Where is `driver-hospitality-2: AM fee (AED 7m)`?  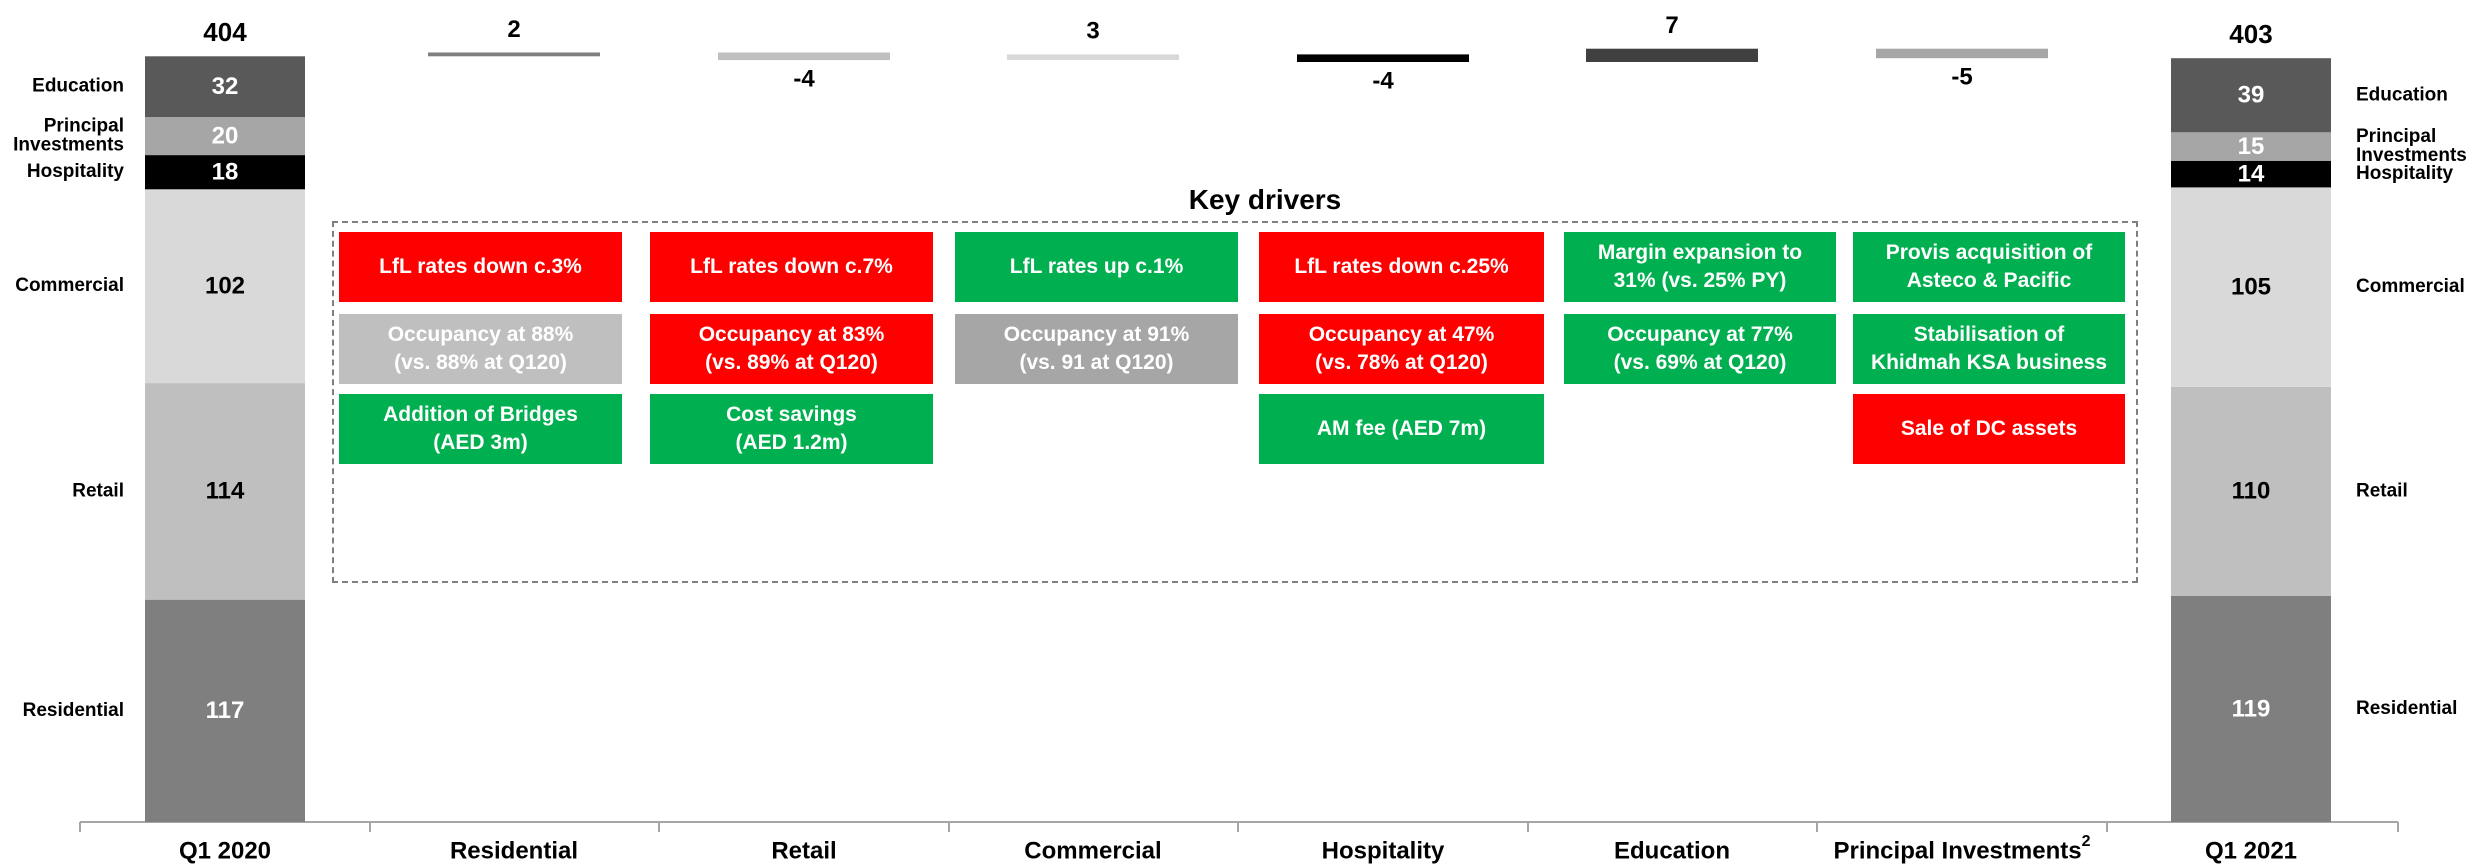
driver-hospitality-2: AM fee (AED 7m) is located at coordinates (1401, 429).